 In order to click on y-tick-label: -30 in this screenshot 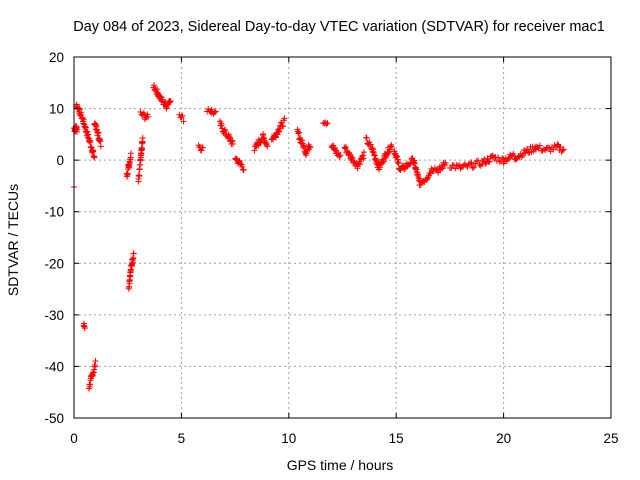, I will do `click(54, 315)`.